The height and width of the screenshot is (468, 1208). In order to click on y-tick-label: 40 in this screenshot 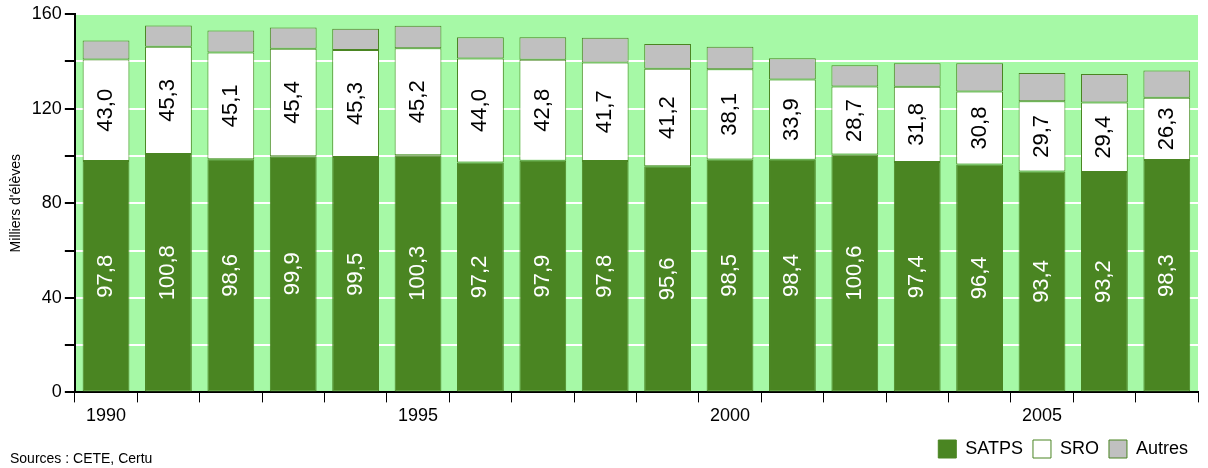, I will do `click(51, 296)`.